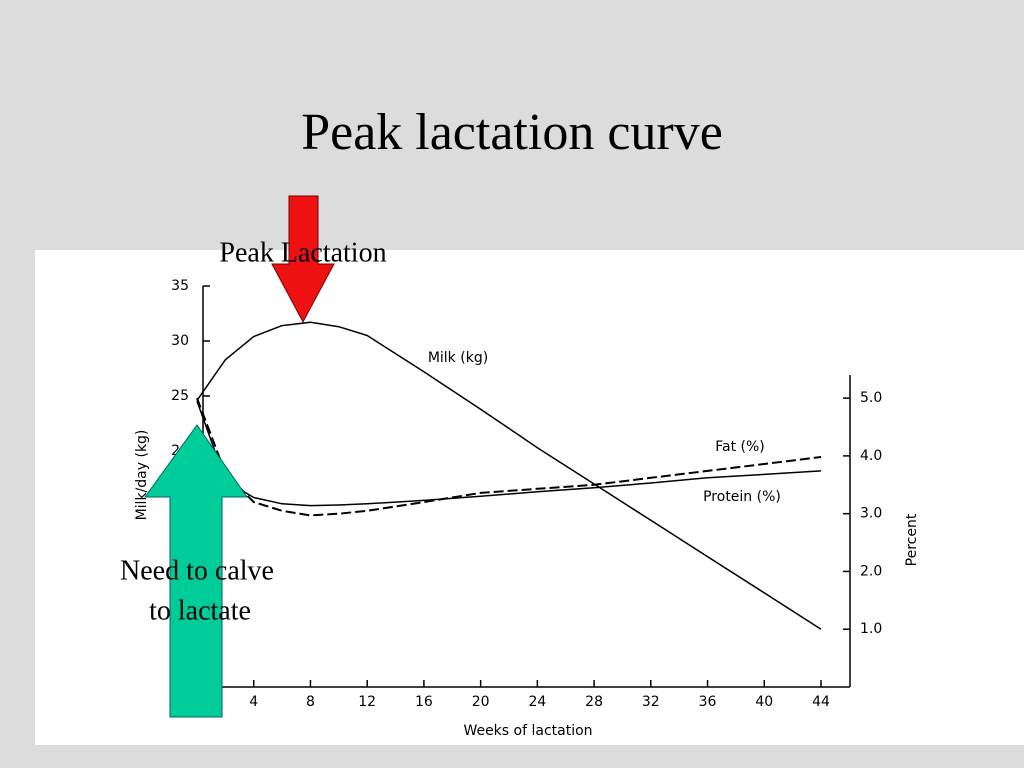 The image size is (1024, 768). Describe the element at coordinates (180, 286) in the screenshot. I see `y-tick-label: 35` at that location.